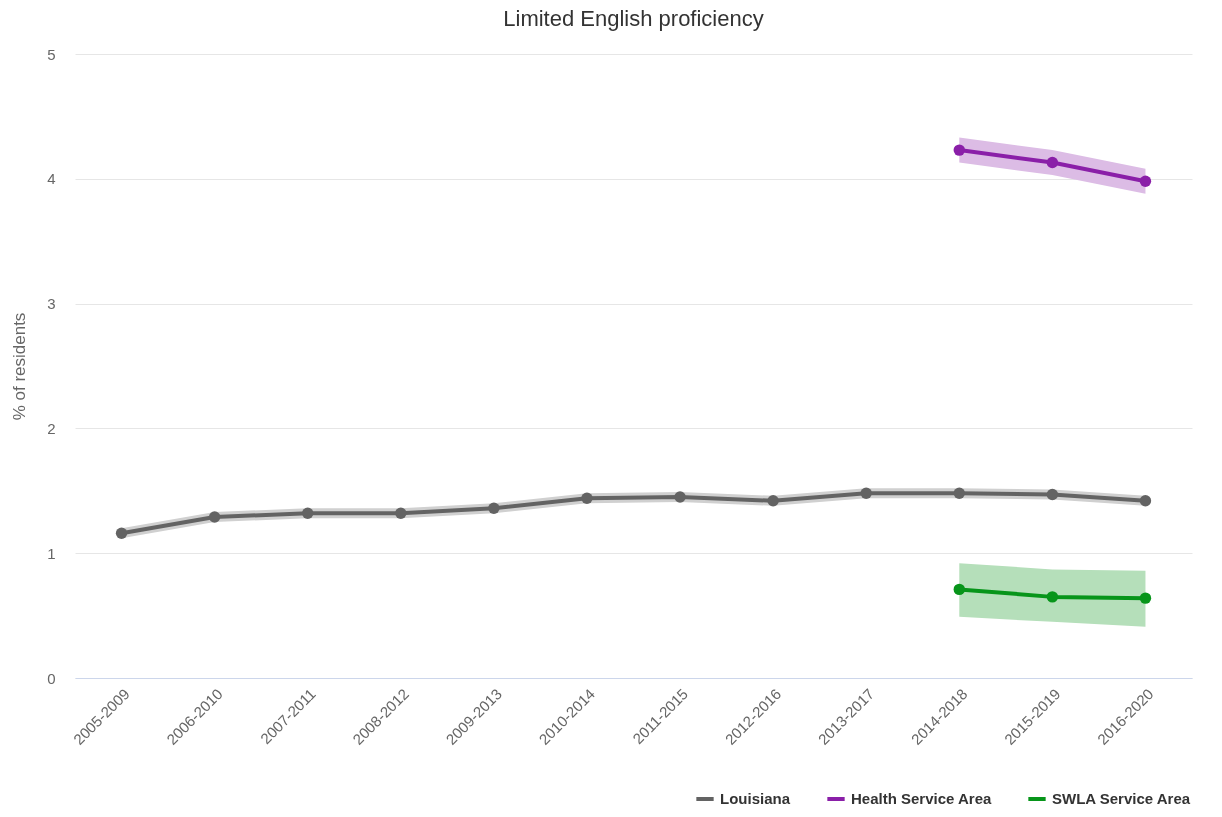 The image size is (1222, 817). I want to click on legend-label: Louisiana, so click(755, 798).